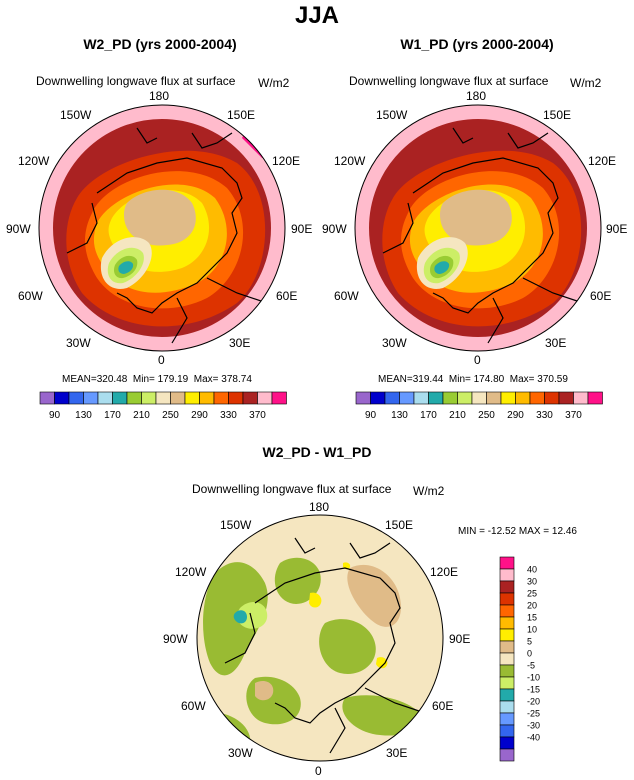 The height and width of the screenshot is (780, 634). Describe the element at coordinates (236, 525) in the screenshot. I see `diff-lon-150w: 150W` at that location.